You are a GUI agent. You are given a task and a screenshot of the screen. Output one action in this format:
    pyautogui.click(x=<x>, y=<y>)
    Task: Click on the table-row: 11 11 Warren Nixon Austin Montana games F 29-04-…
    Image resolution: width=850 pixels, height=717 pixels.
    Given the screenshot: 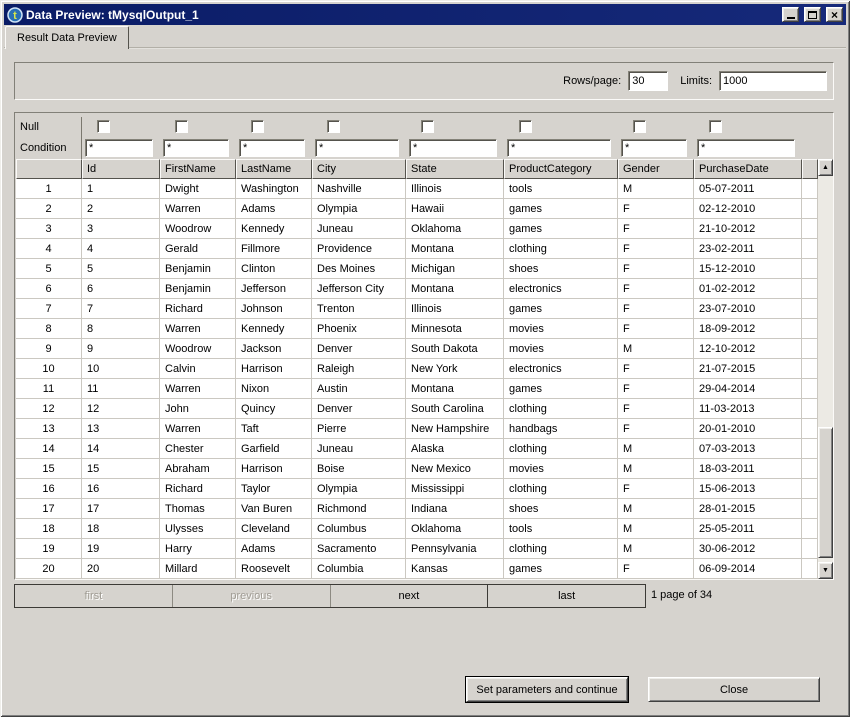 What is the action you would take?
    pyautogui.click(x=417, y=389)
    